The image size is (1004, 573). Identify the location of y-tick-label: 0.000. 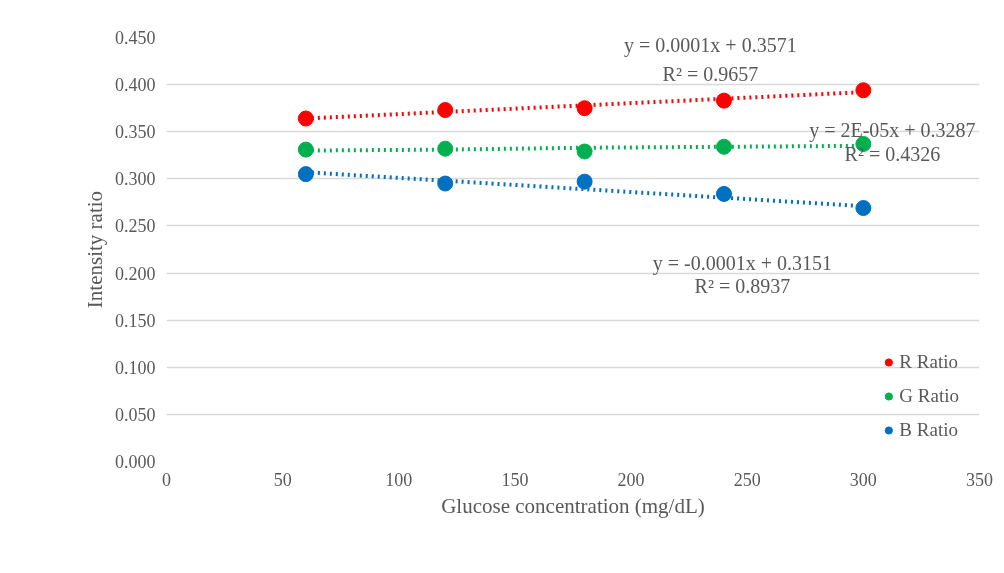
(135, 462).